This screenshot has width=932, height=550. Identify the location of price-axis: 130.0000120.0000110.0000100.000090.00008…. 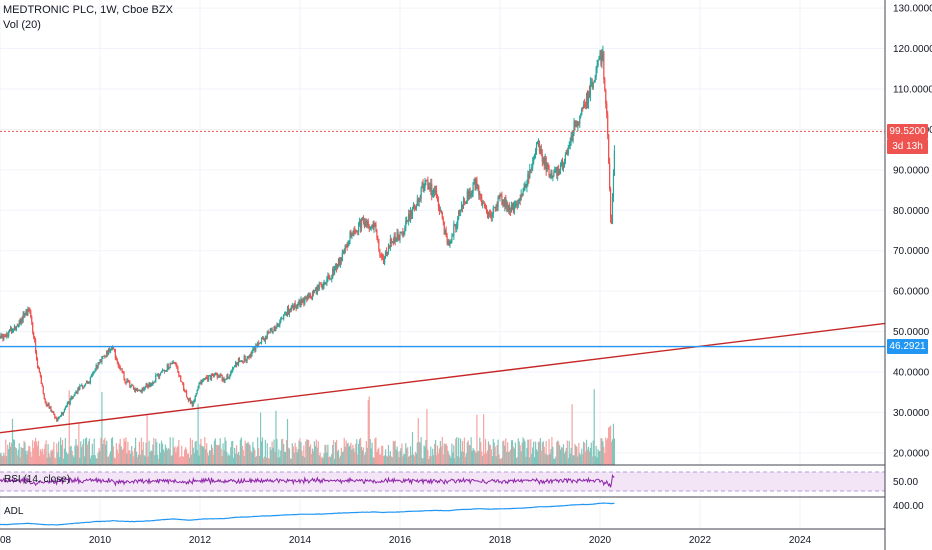
(912, 232).